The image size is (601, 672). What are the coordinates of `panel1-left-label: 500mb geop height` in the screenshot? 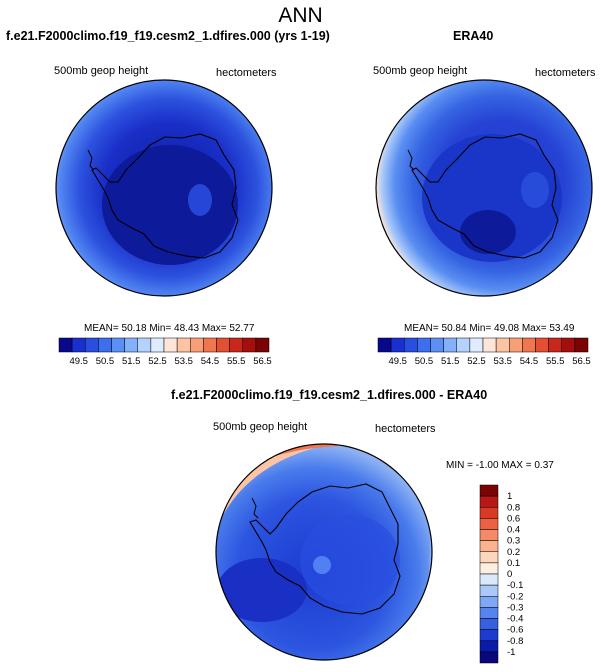 It's located at (101, 71).